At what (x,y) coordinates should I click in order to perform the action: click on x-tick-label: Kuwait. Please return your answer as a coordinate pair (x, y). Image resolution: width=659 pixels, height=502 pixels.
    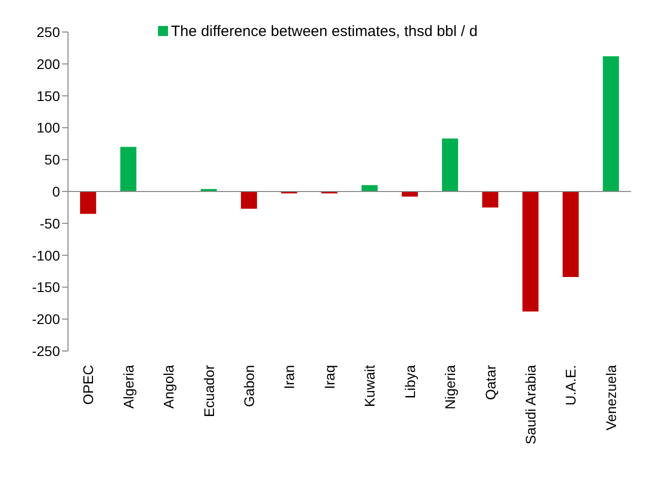
    Looking at the image, I should click on (370, 386).